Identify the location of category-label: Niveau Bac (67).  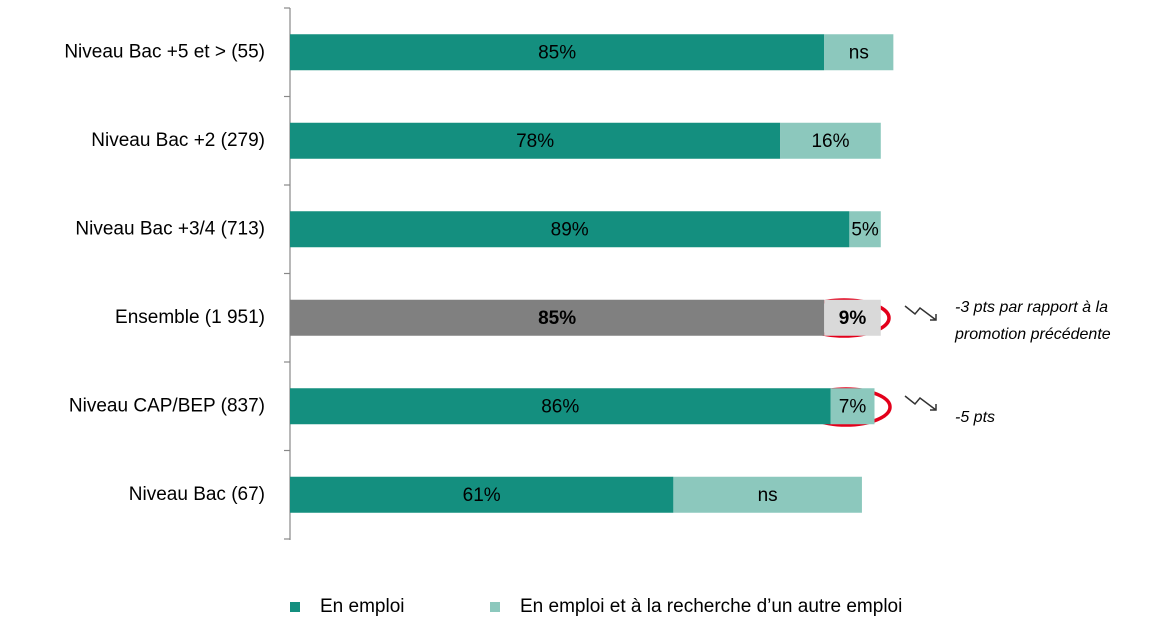
(197, 494).